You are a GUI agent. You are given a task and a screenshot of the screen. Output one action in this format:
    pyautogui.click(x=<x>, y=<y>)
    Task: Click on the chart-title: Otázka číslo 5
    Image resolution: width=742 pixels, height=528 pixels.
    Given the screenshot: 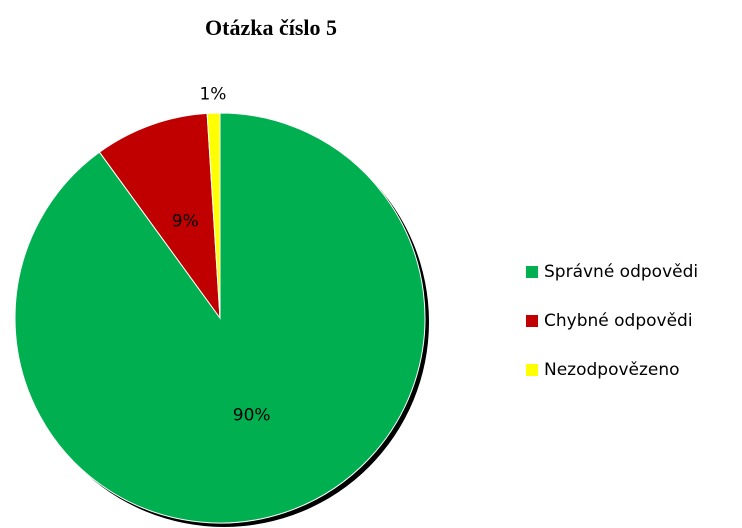 What is the action you would take?
    pyautogui.click(x=271, y=27)
    